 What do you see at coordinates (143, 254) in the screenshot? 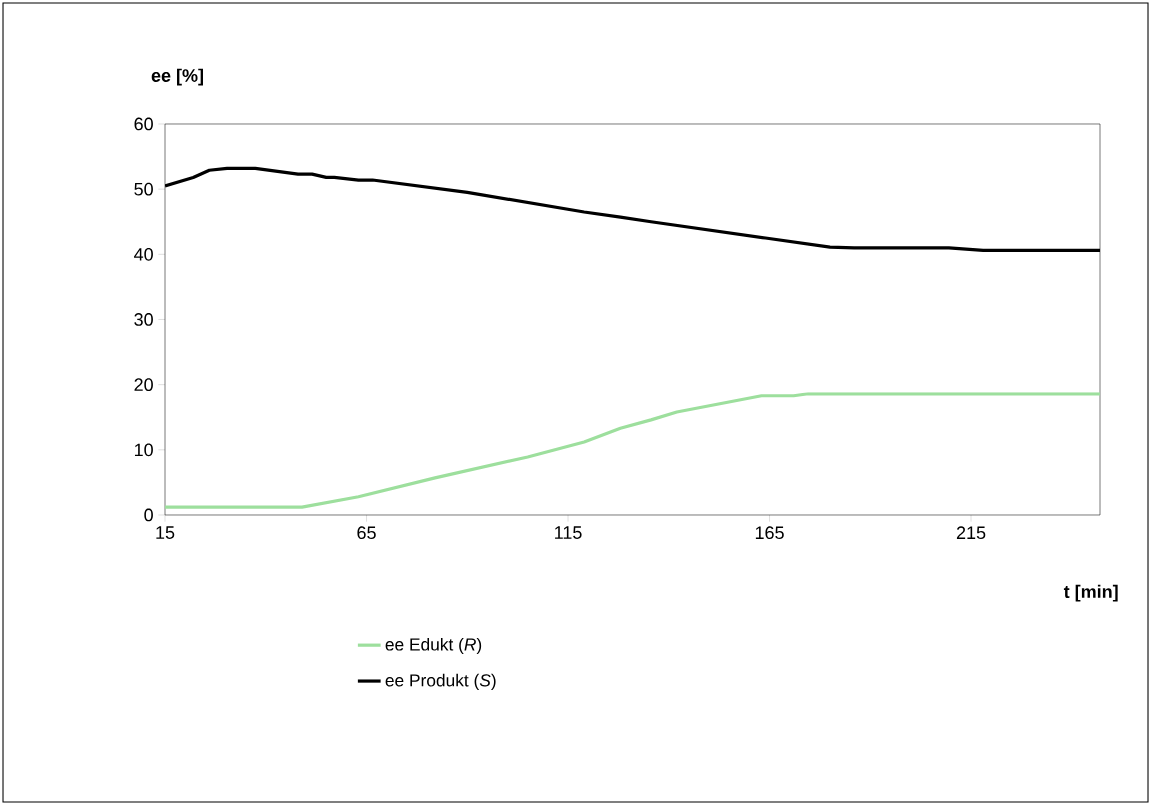
I see `y-tick-label: 40` at bounding box center [143, 254].